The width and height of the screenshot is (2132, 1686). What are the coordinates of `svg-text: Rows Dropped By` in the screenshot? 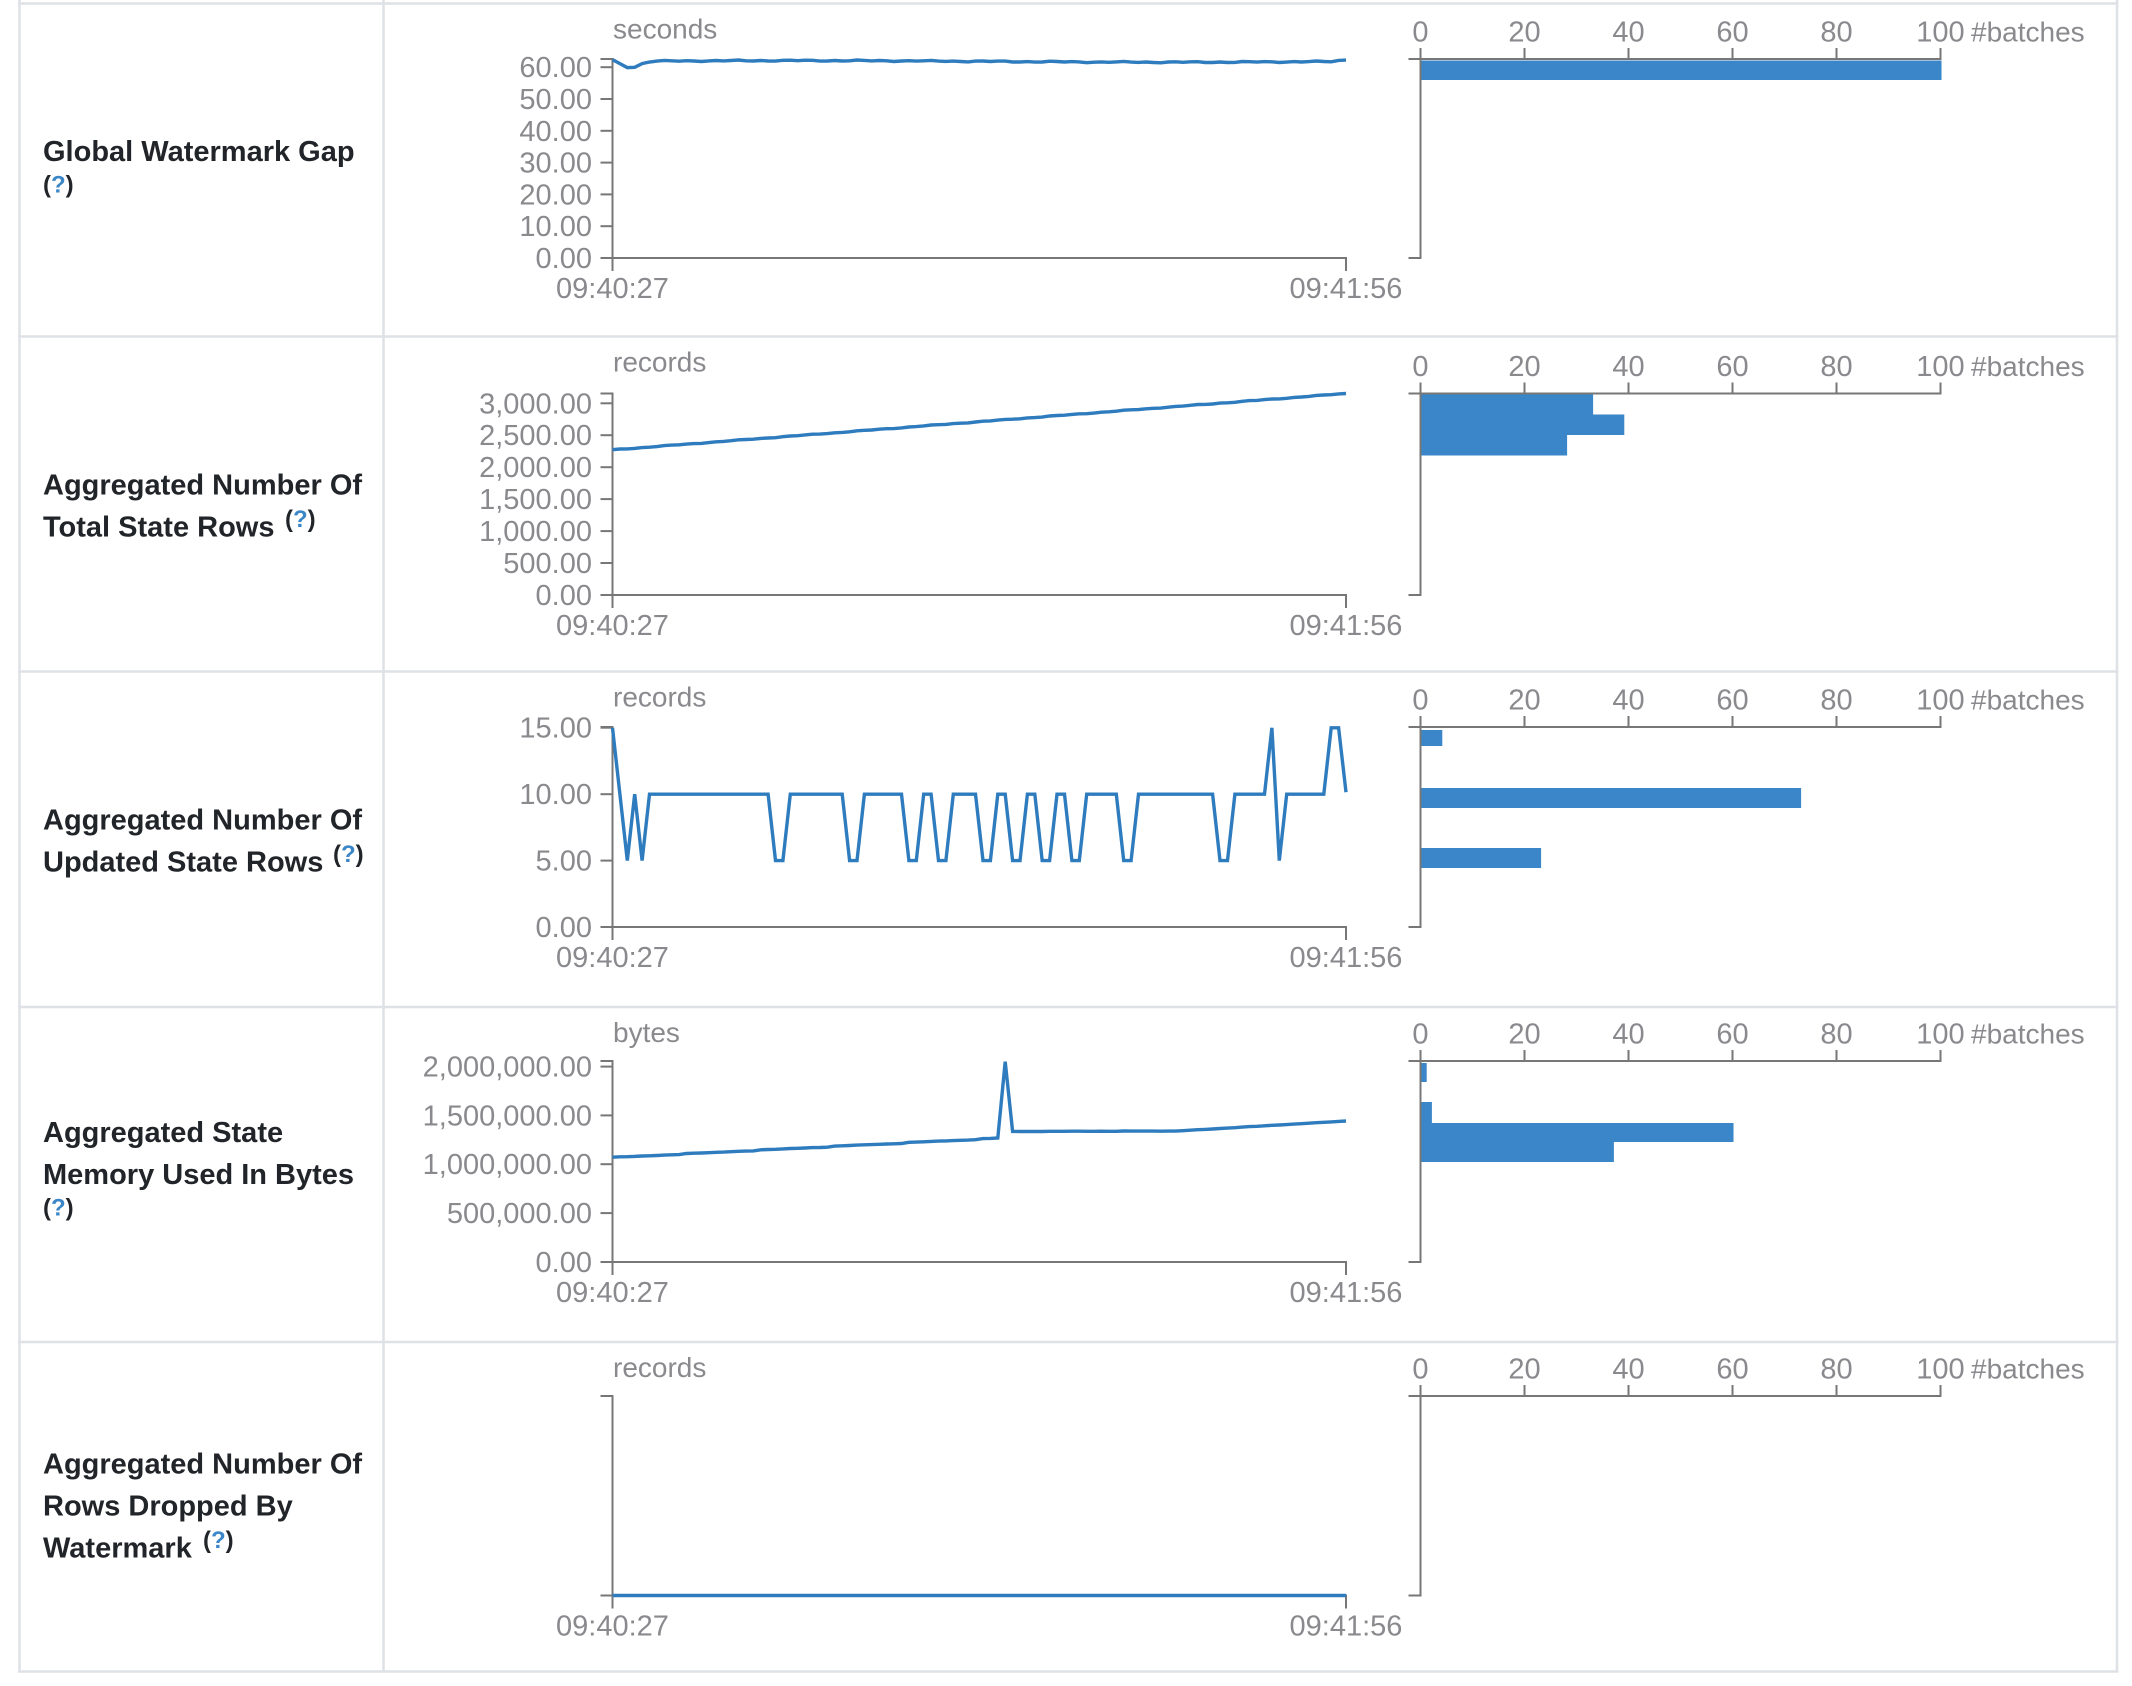 It's located at (168, 1507).